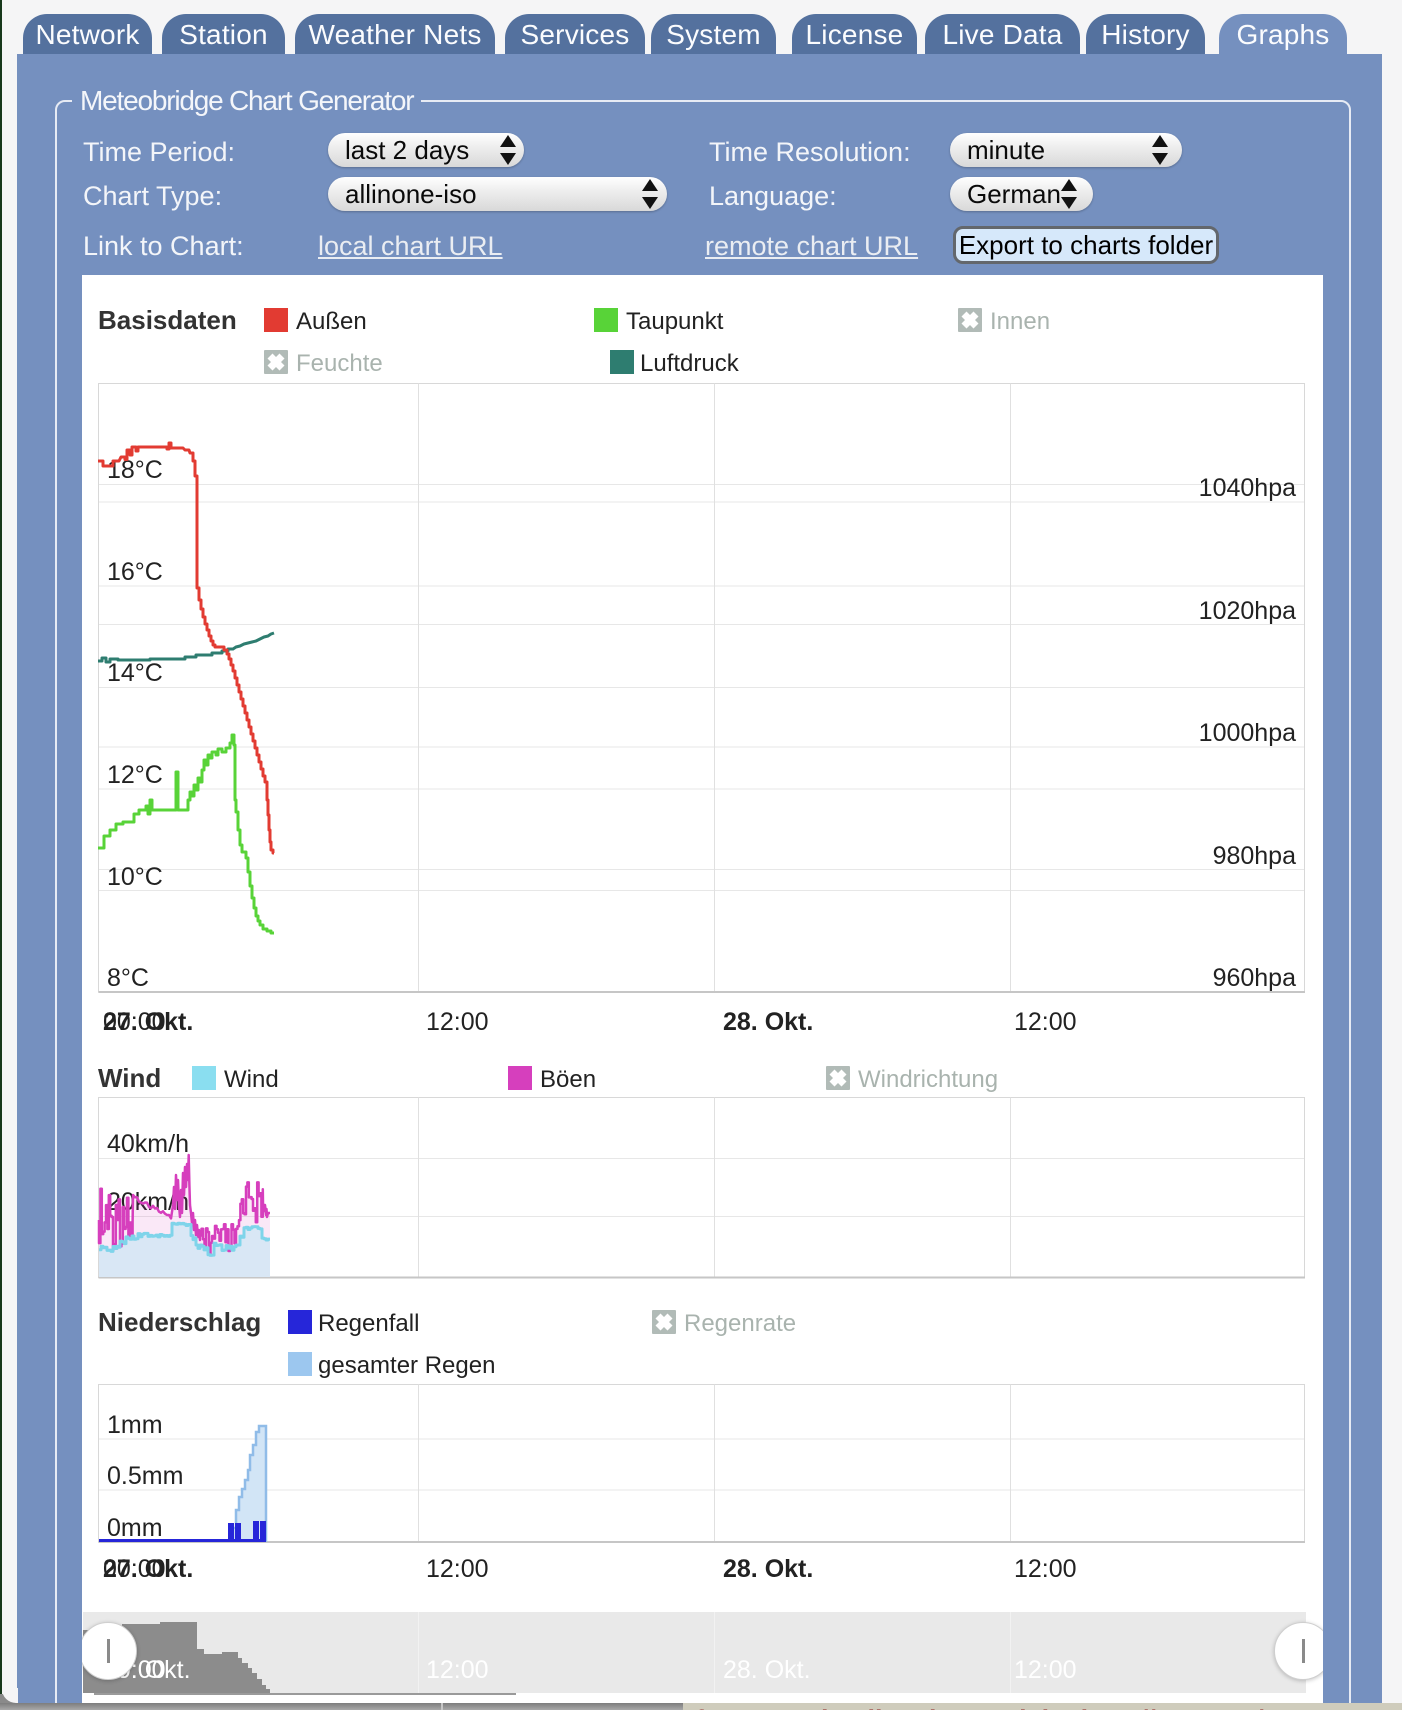 Image resolution: width=1402 pixels, height=1710 pixels. Describe the element at coordinates (675, 321) in the screenshot. I see `svg-text: Taupunkt` at that location.